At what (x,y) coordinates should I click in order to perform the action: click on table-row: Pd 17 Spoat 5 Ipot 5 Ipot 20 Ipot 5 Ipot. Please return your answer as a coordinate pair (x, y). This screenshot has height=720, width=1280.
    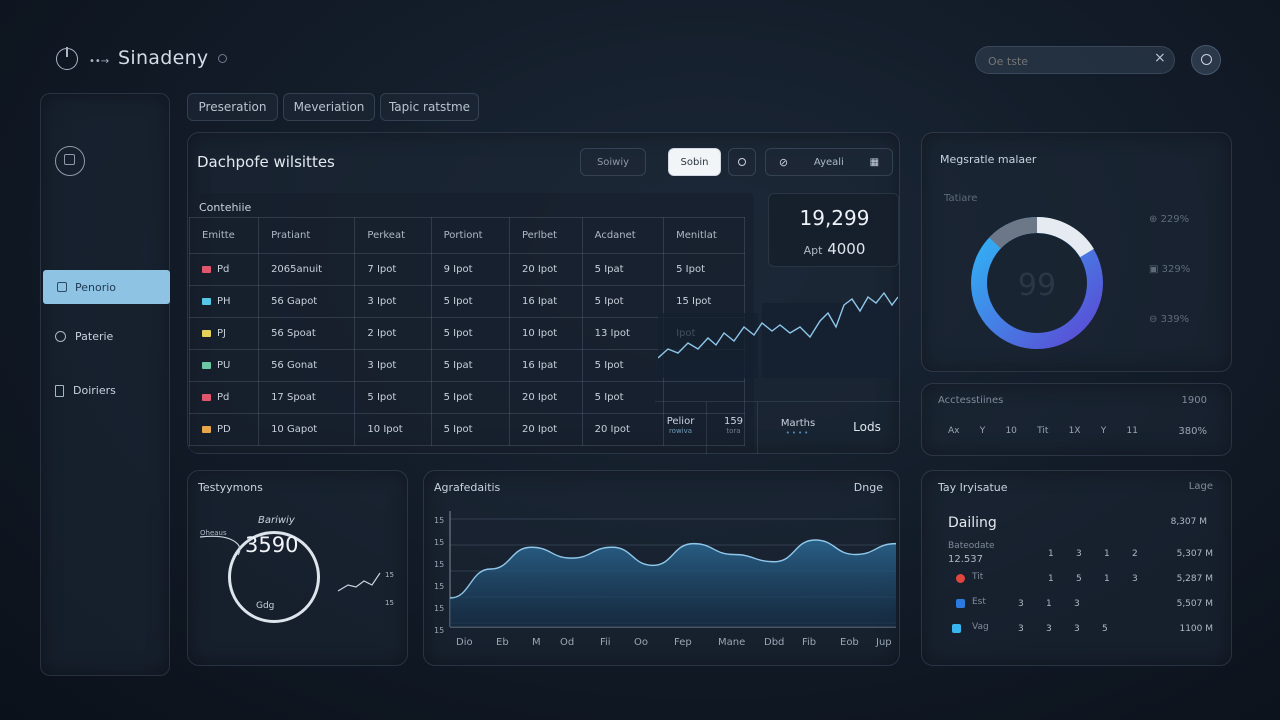
    Looking at the image, I should click on (466, 397).